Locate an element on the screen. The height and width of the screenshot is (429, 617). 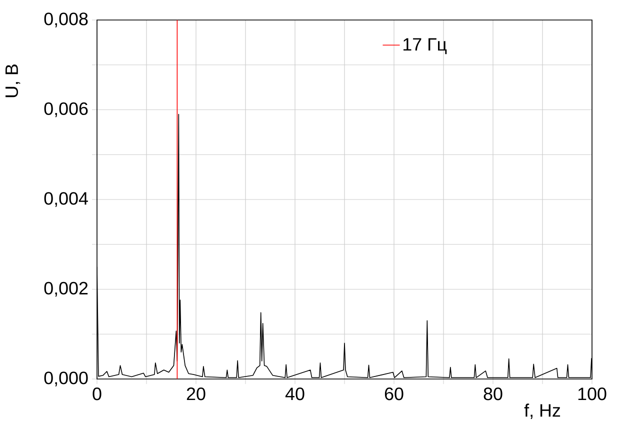
x-tick-label: 40 is located at coordinates (294, 394).